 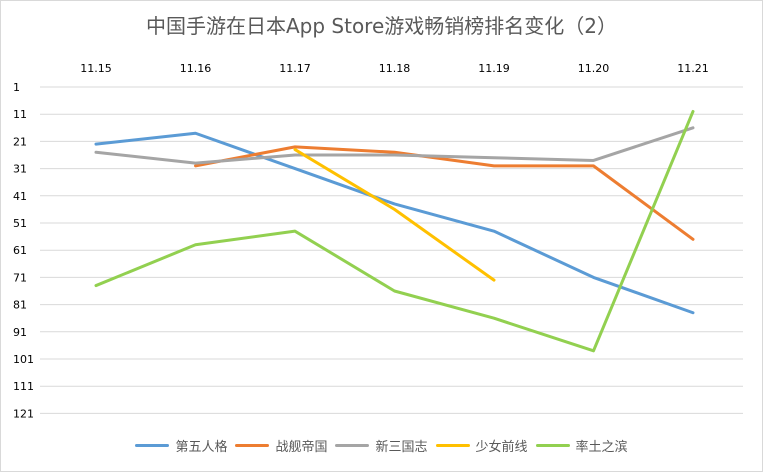 I want to click on legend-label: 新三国志, so click(x=401, y=447).